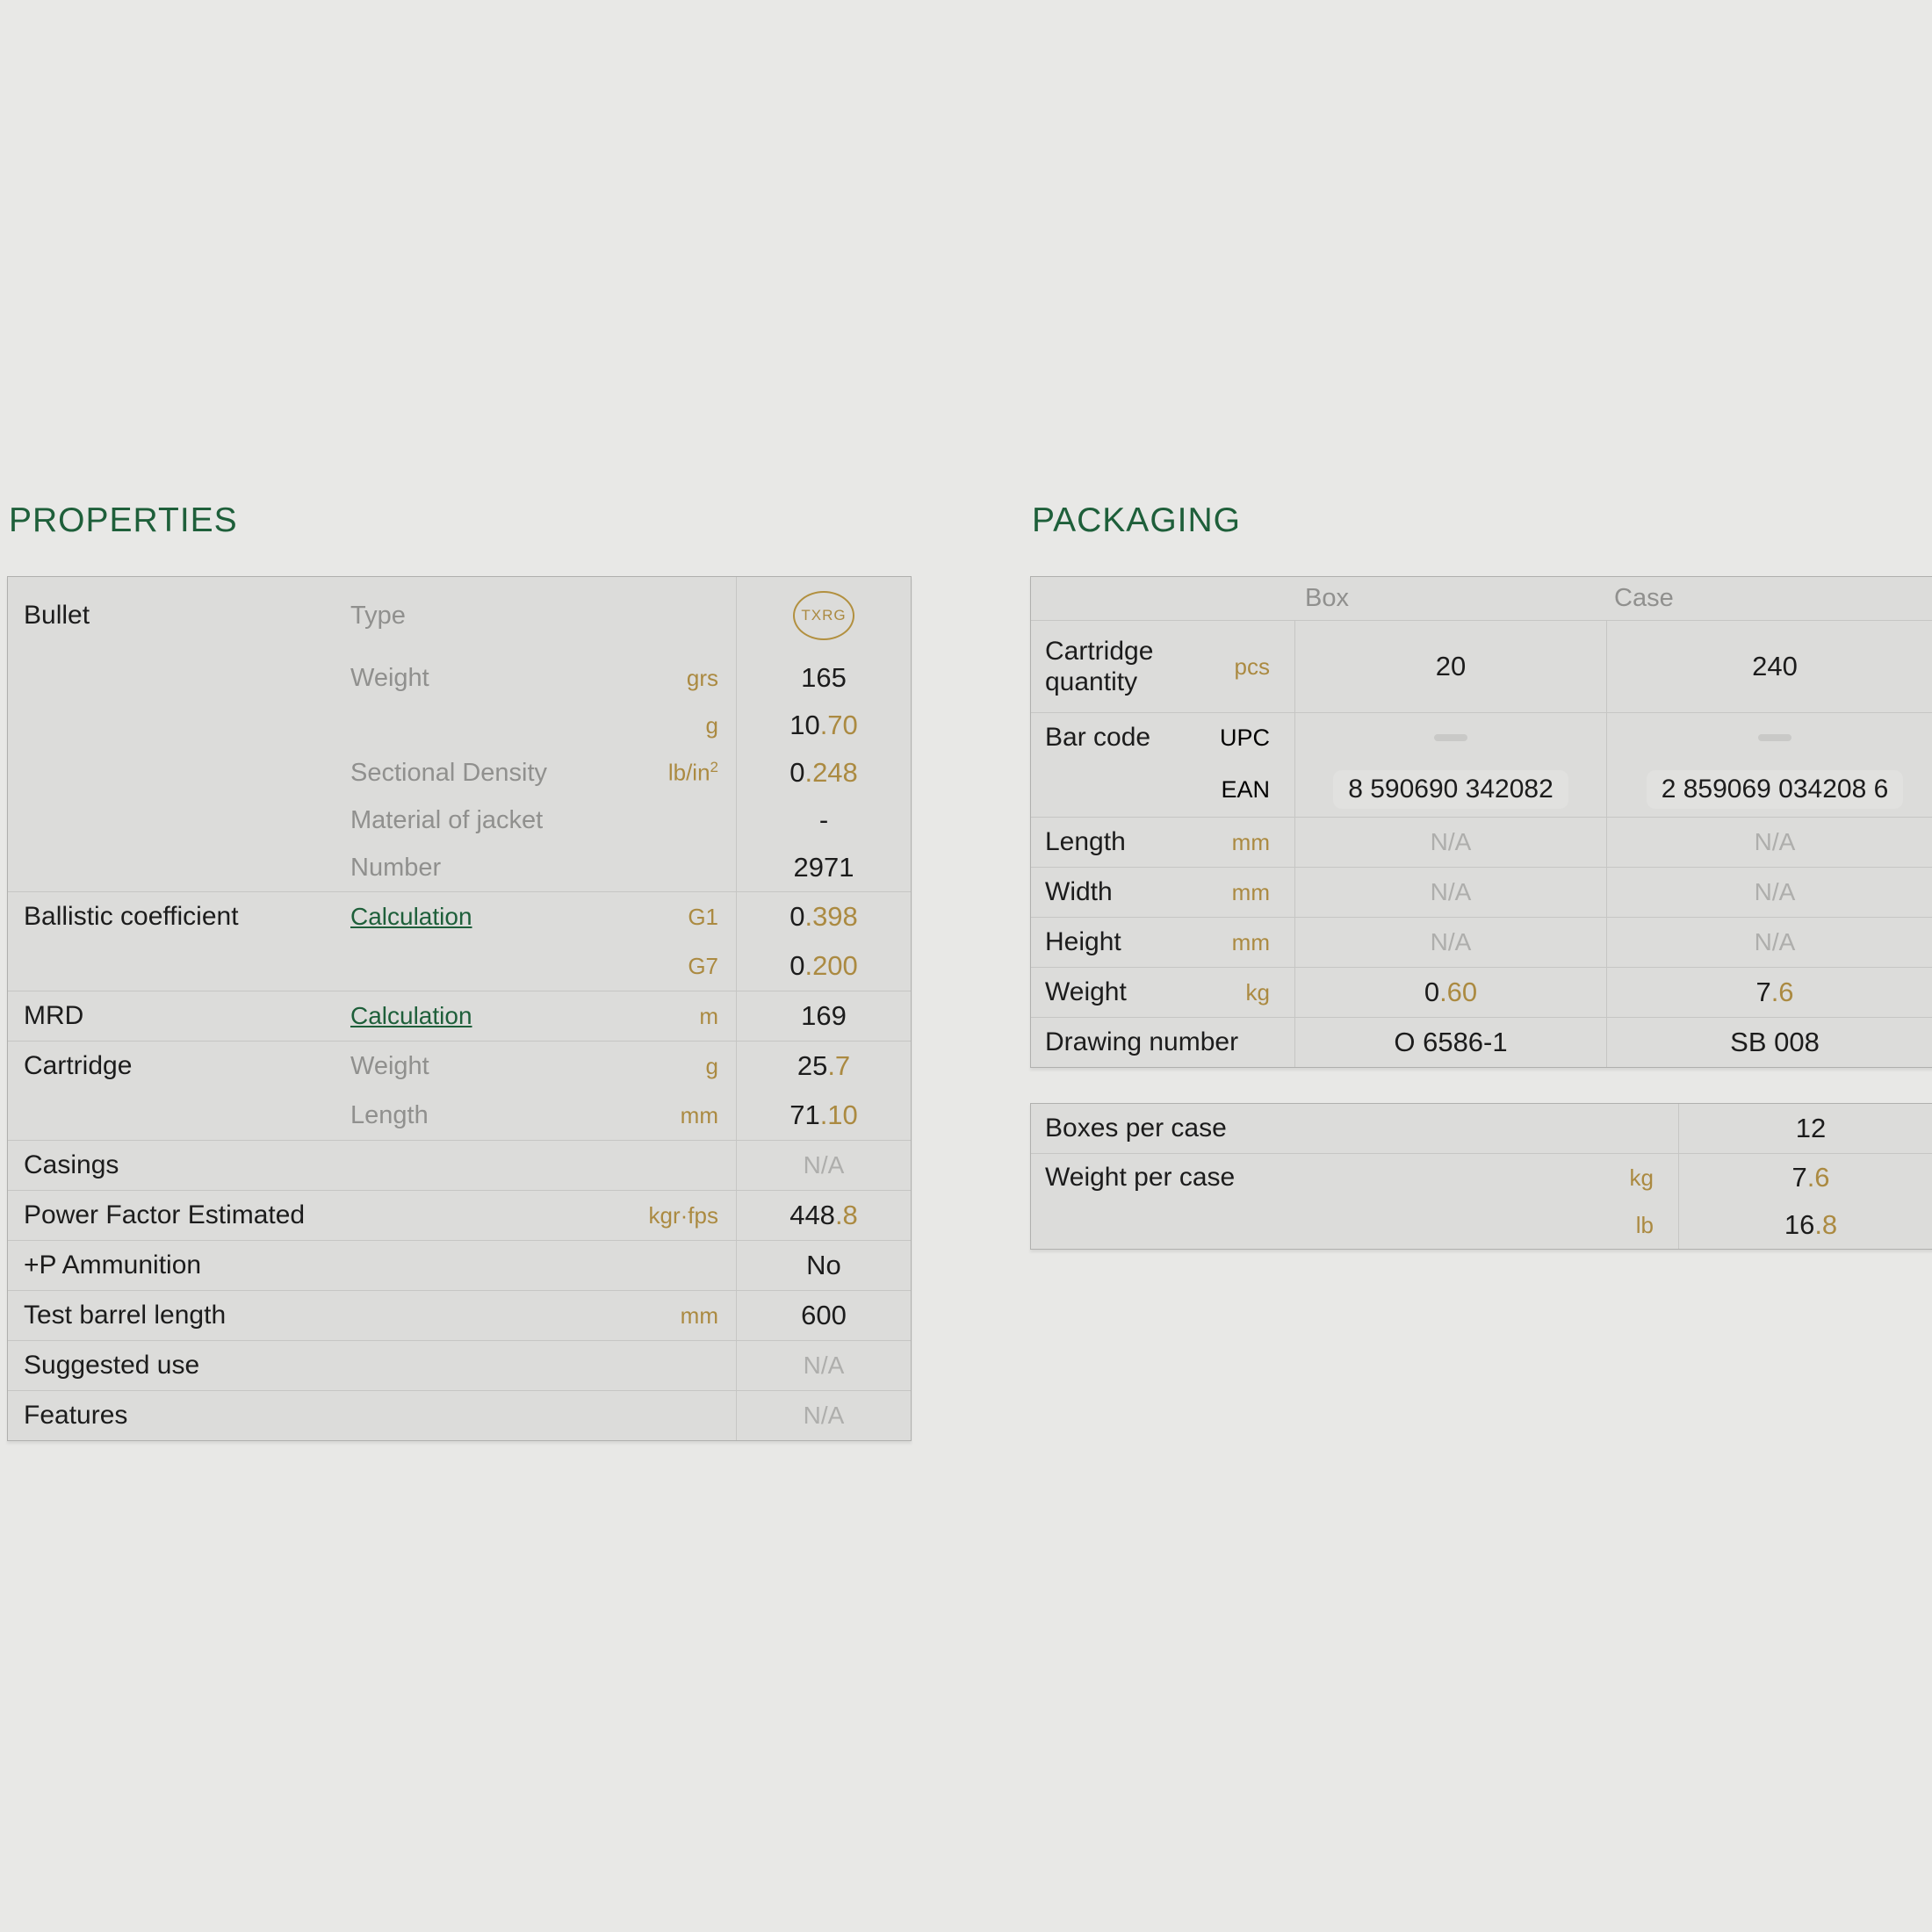  I want to click on cartridge-label: Cartridge, so click(79, 1065).